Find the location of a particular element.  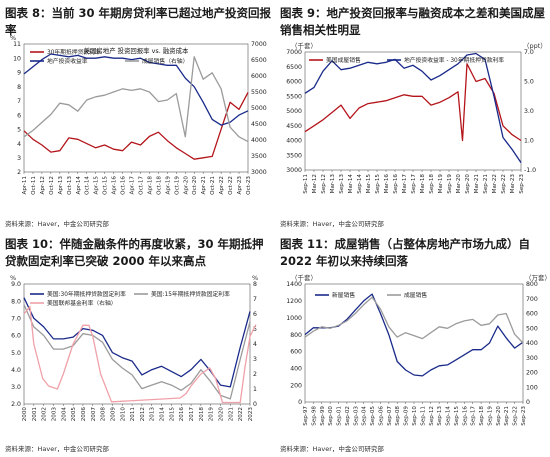

x-tick-label: 2015 is located at coordinates (172, 414).